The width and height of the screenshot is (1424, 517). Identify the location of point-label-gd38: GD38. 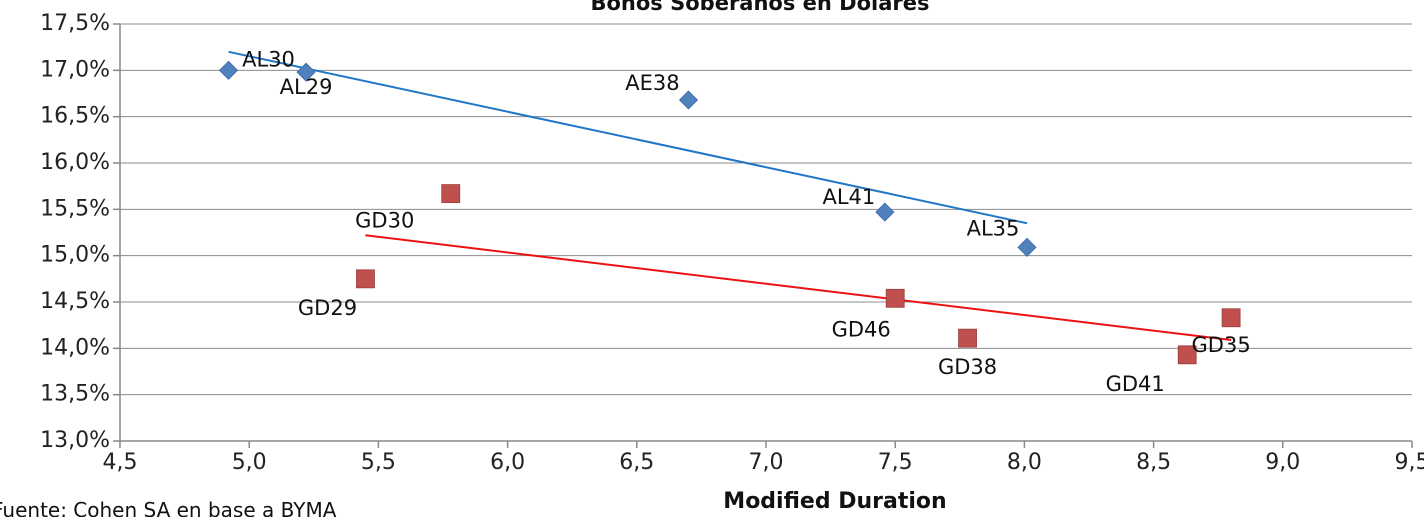
(967, 367).